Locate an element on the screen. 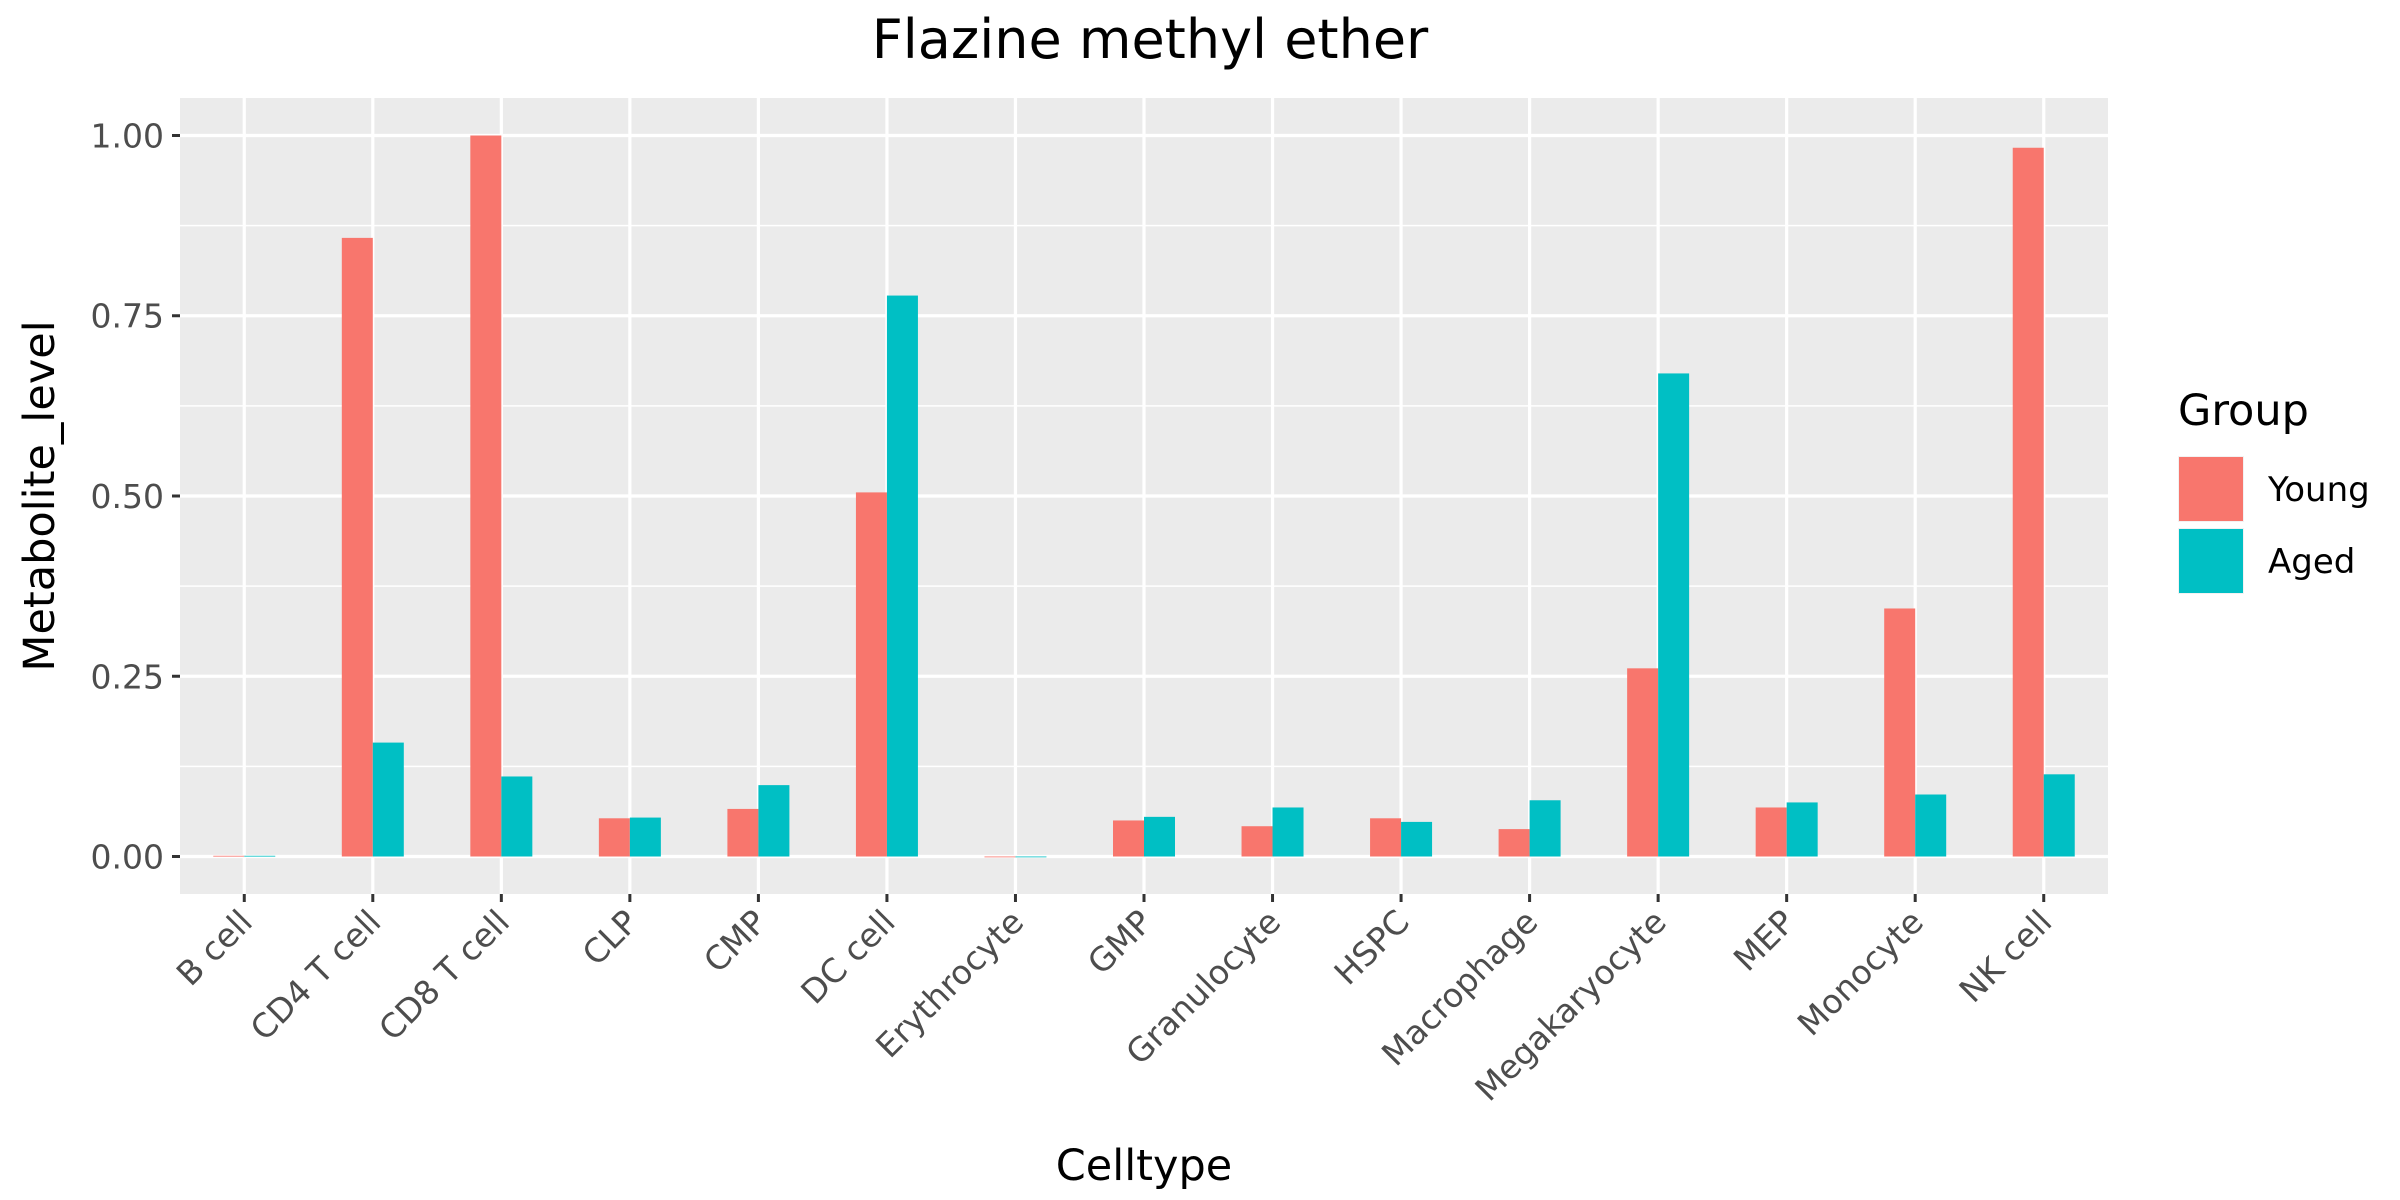  x-tick-label: CD4 T cell is located at coordinates (316, 975).